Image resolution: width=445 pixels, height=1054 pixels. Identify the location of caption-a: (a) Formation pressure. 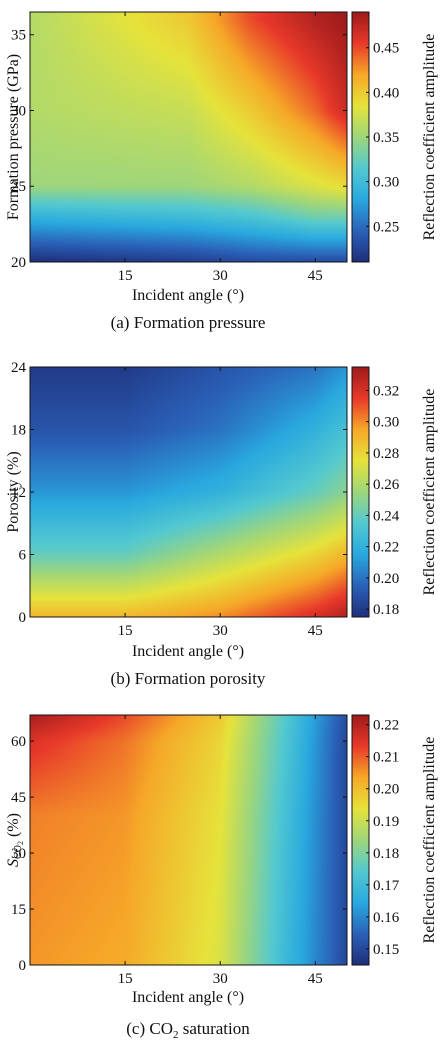
(188, 322).